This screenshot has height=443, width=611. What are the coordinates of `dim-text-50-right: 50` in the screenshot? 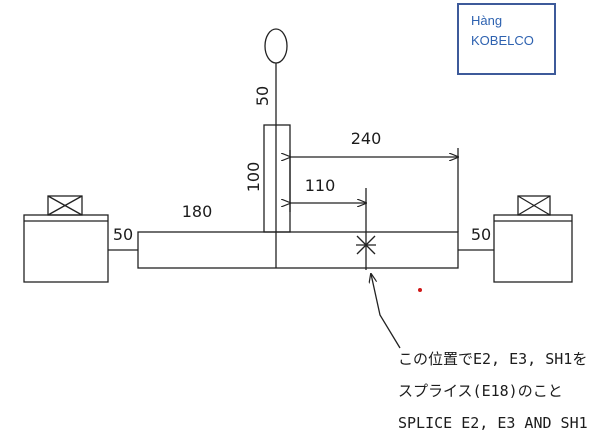 It's located at (481, 234).